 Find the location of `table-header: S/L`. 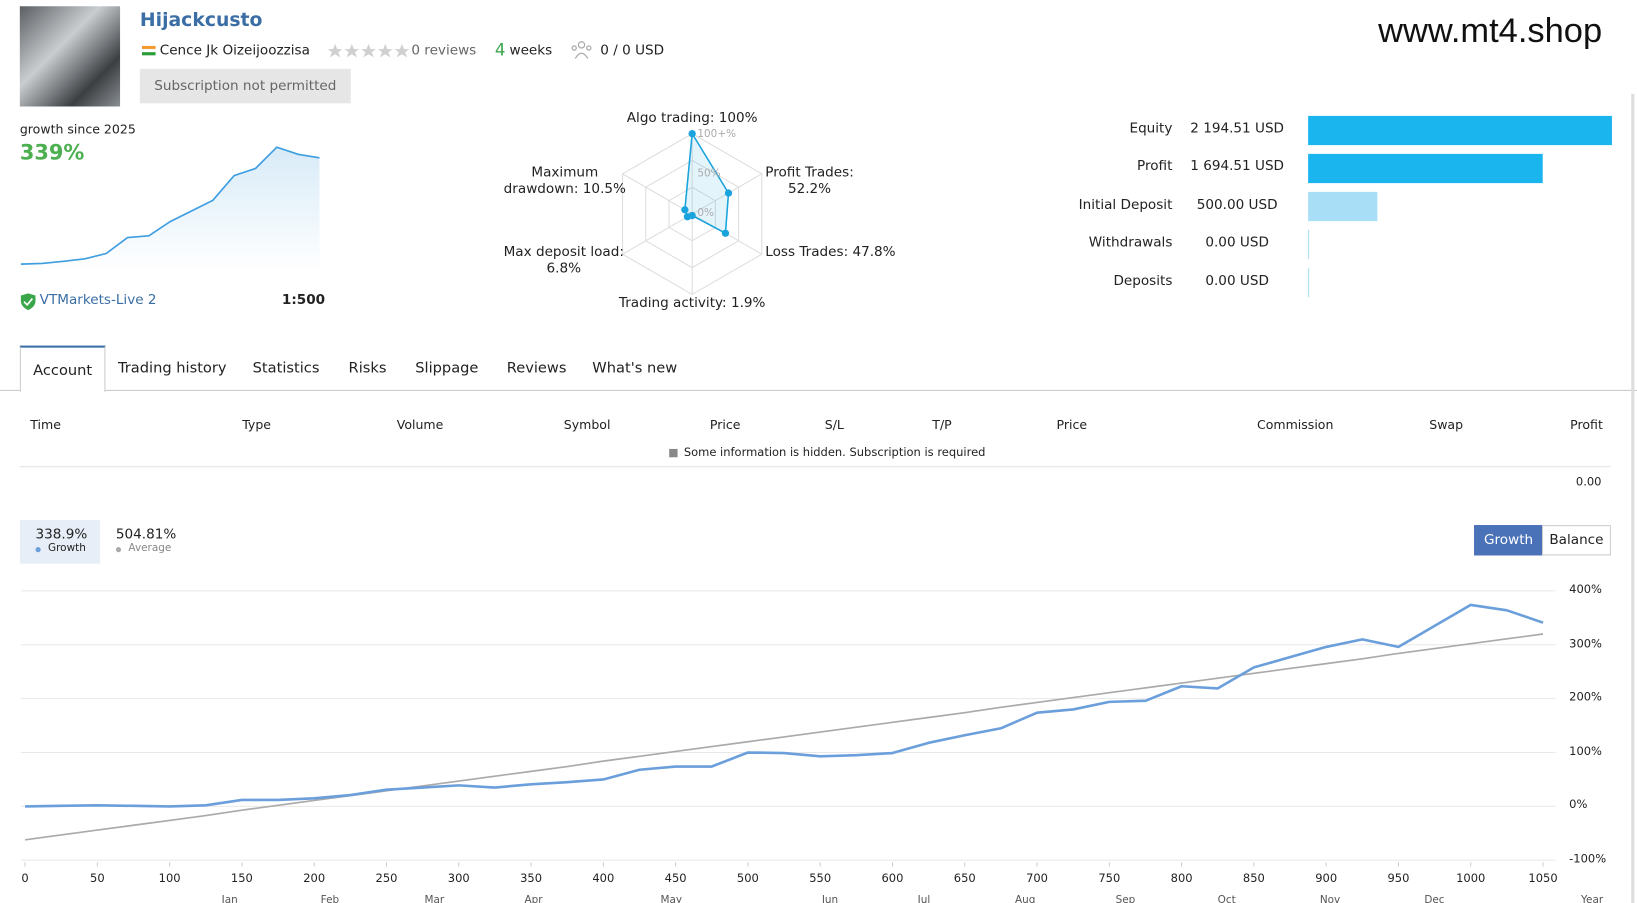

table-header: S/L is located at coordinates (834, 425).